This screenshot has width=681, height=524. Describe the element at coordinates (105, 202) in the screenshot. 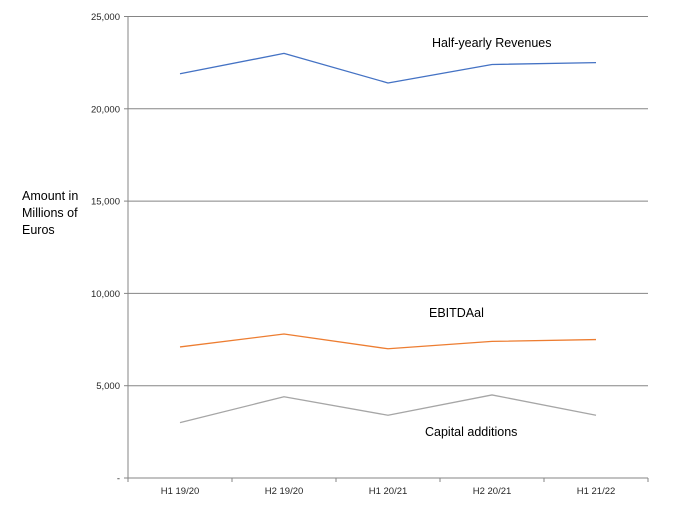

I see `y-tick-label: 15,000` at that location.